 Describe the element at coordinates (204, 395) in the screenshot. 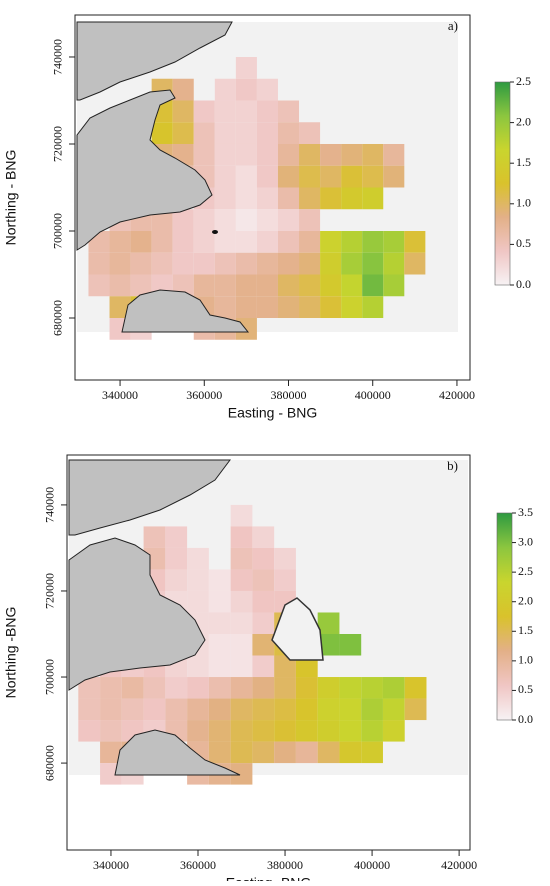

I see `x-tick-label: 360000` at that location.